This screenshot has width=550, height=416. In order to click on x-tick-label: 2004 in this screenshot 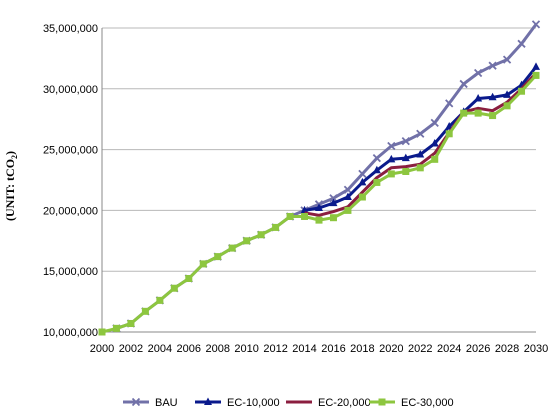, I will do `click(160, 349)`.